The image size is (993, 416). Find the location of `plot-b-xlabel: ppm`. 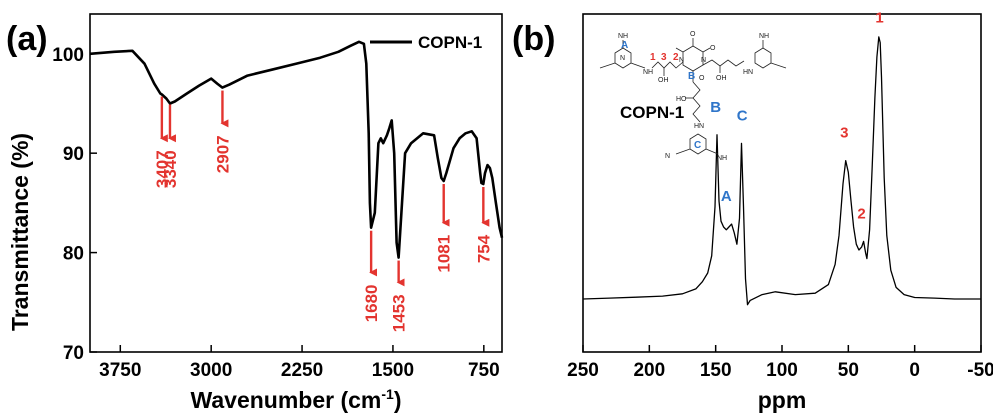

plot-b-xlabel: ppm is located at coordinates (782, 400).